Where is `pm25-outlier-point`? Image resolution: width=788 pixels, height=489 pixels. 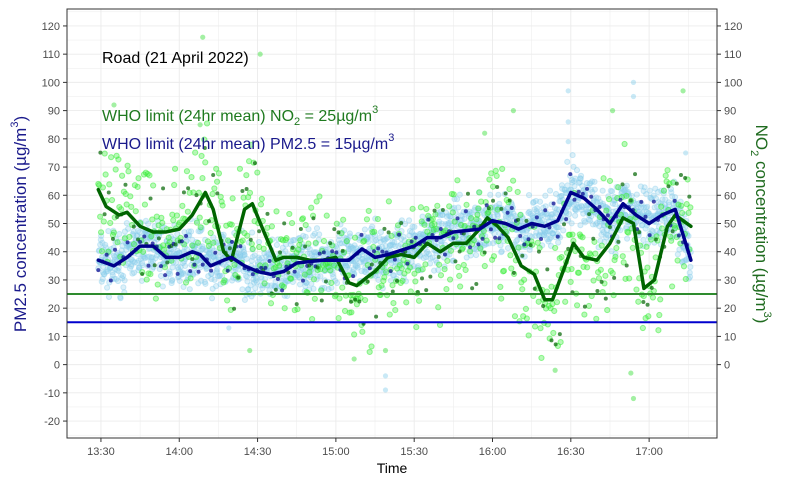
pm25-outlier-point is located at coordinates (568, 142).